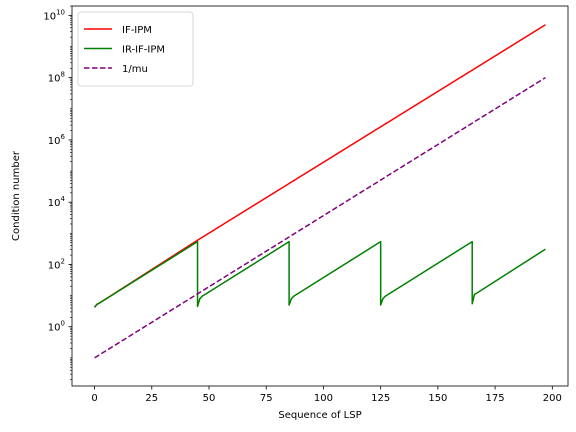  Describe the element at coordinates (151, 398) in the screenshot. I see `x-tick-label: 25` at that location.